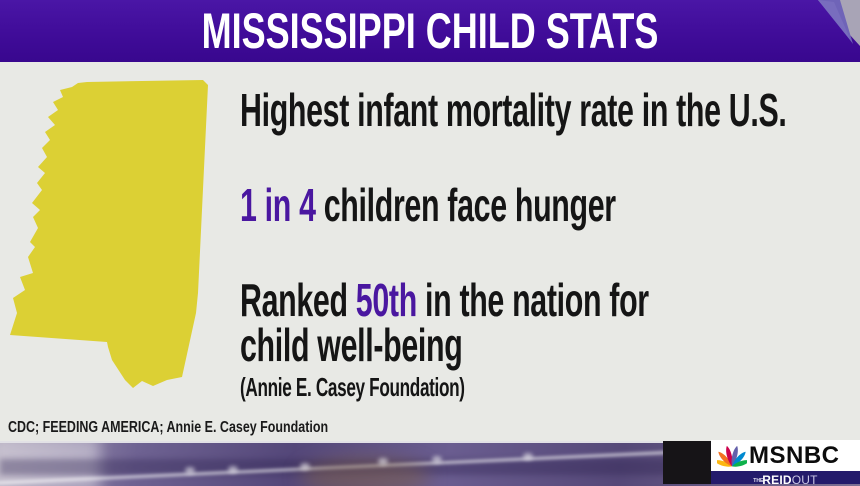  Describe the element at coordinates (758, 481) in the screenshot. I see `reidout-the: THE` at that location.